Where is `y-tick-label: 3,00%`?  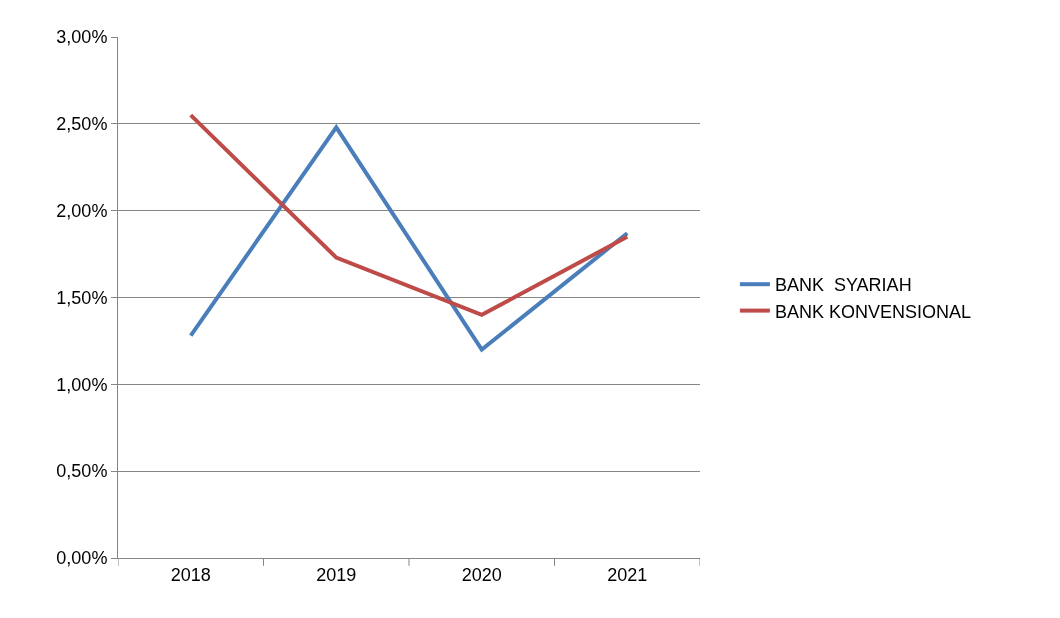
y-tick-label: 3,00% is located at coordinates (82, 37).